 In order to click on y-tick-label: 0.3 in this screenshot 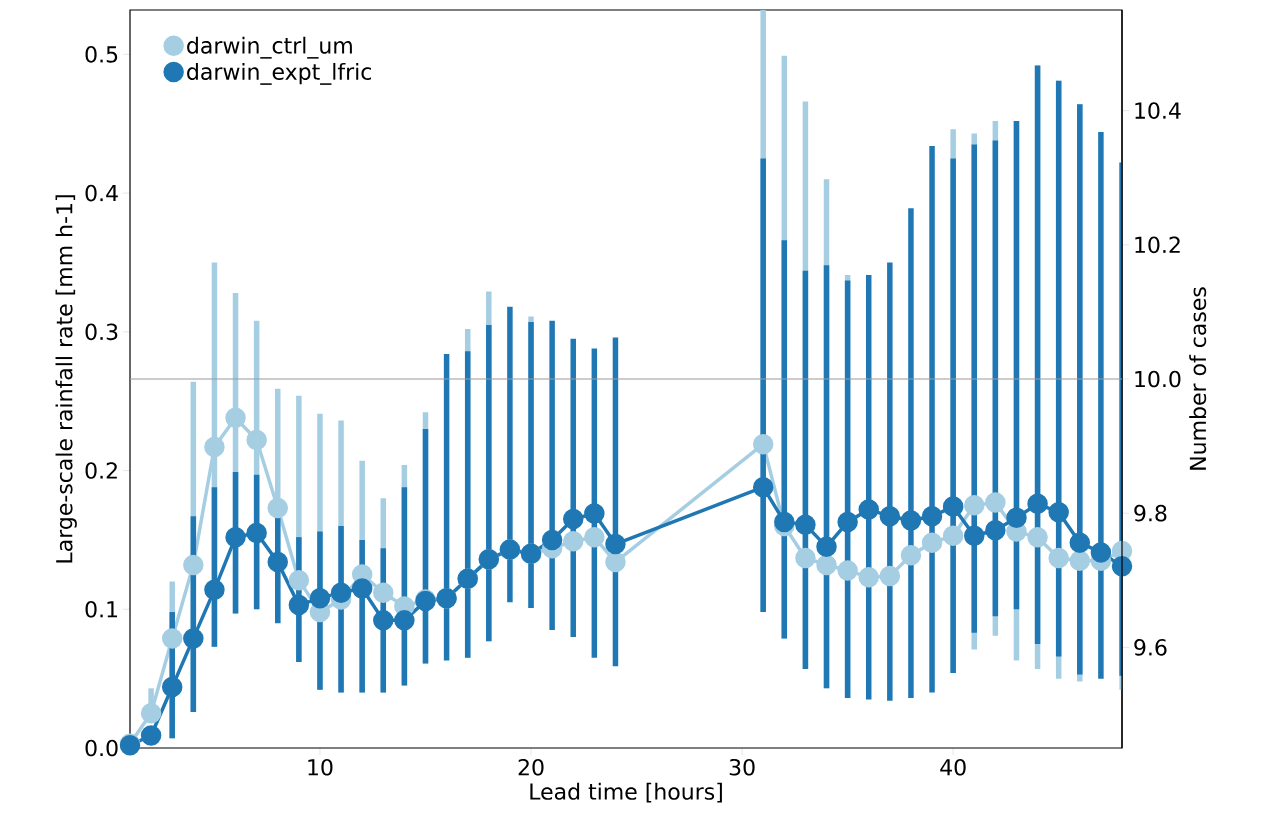, I will do `click(101, 332)`.